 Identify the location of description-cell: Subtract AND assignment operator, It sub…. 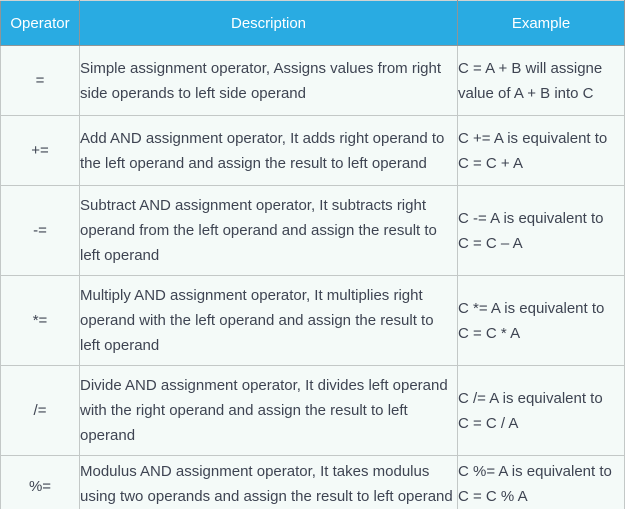
(268, 230).